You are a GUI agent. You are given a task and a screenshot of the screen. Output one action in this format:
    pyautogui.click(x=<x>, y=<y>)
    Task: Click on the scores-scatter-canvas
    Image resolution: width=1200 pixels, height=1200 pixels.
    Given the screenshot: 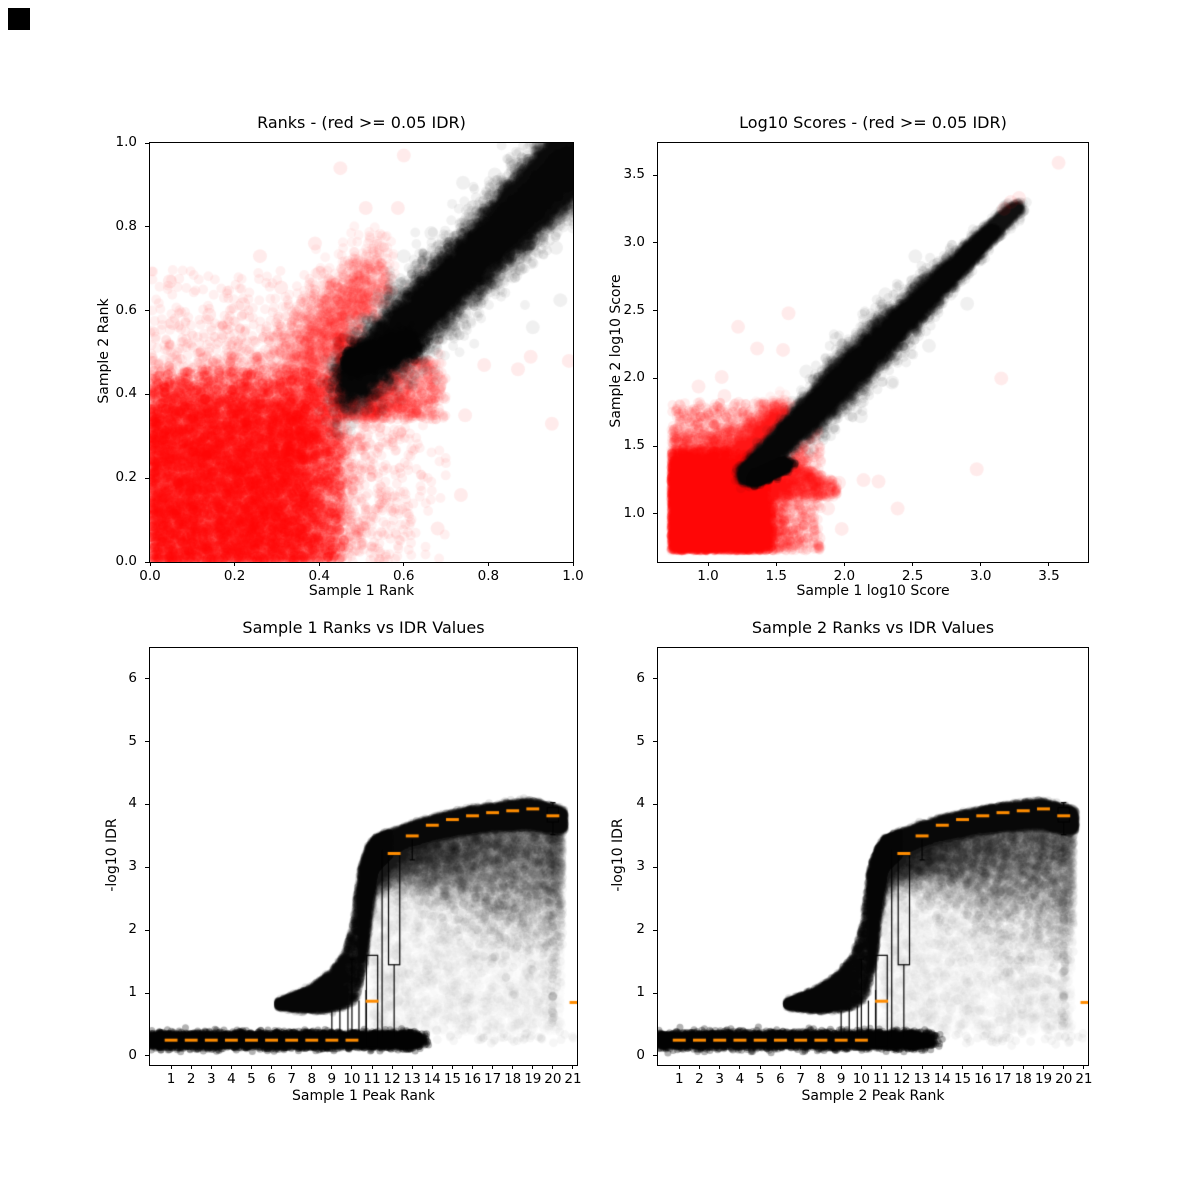 What is the action you would take?
    pyautogui.click(x=873, y=352)
    